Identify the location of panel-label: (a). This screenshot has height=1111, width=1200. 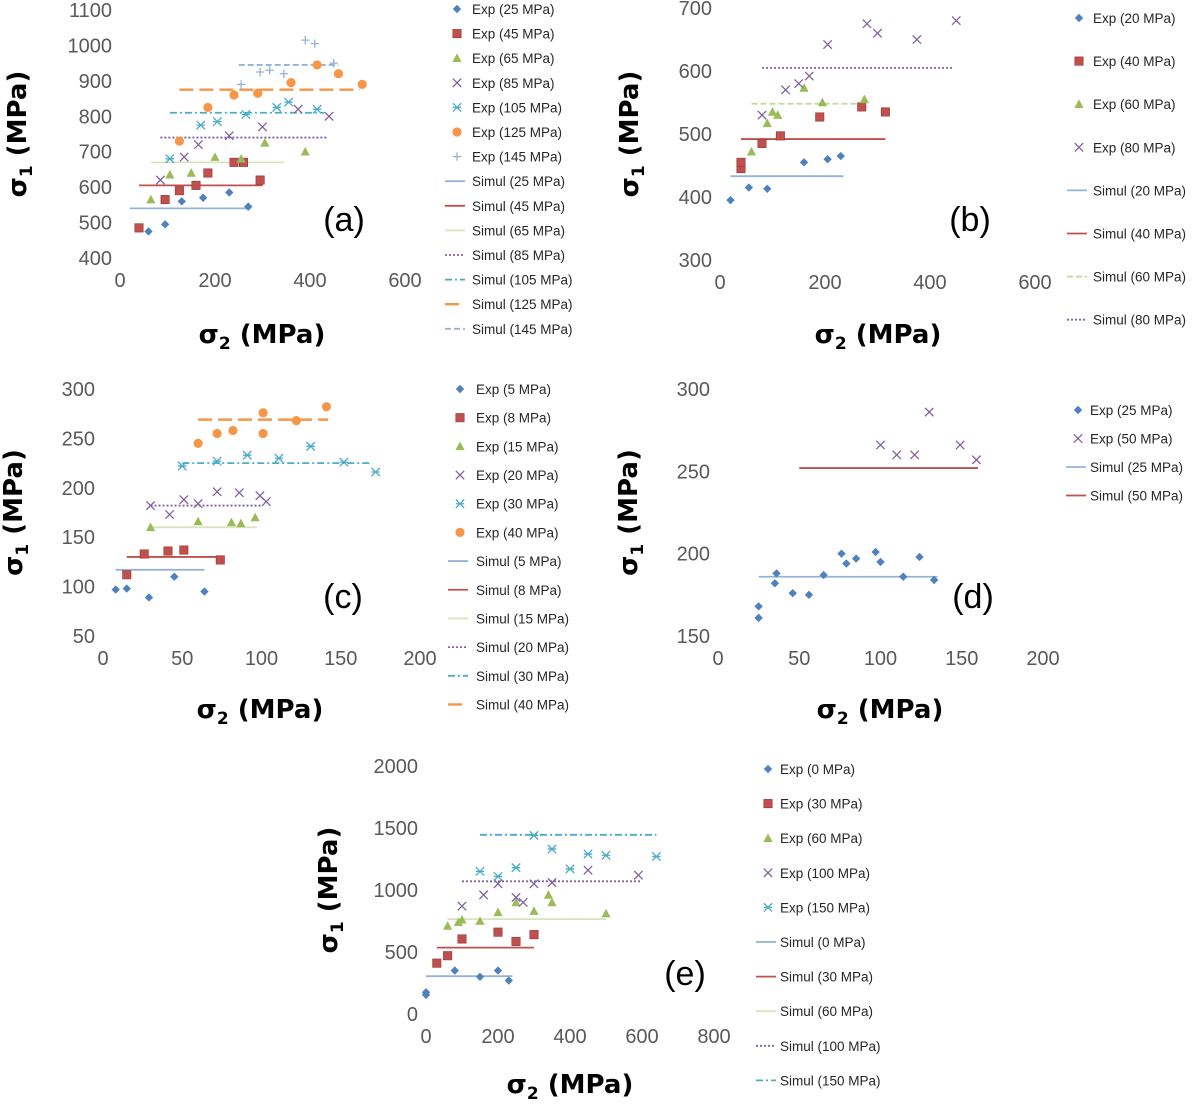
(344, 220).